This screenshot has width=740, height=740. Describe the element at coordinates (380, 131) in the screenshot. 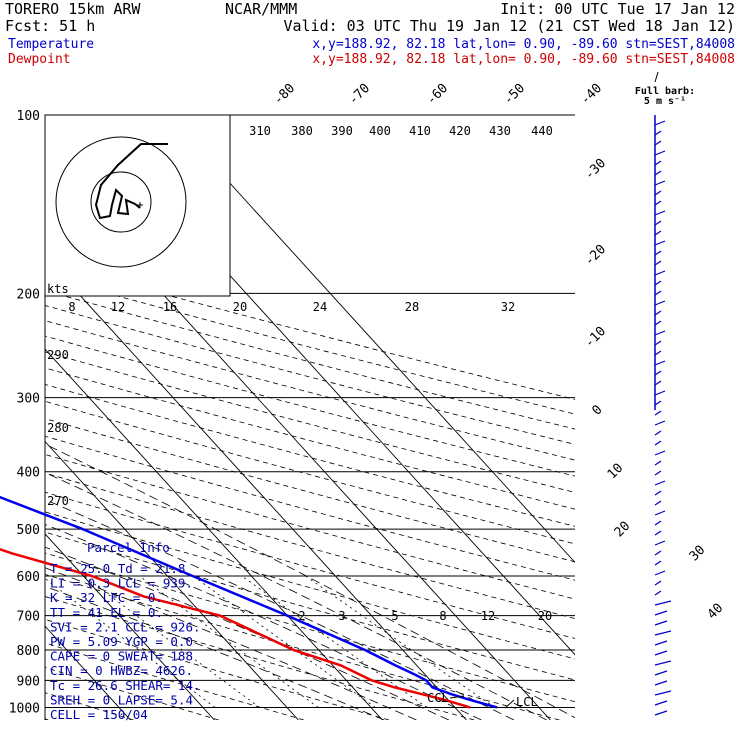

I see `theta-label: 400` at that location.